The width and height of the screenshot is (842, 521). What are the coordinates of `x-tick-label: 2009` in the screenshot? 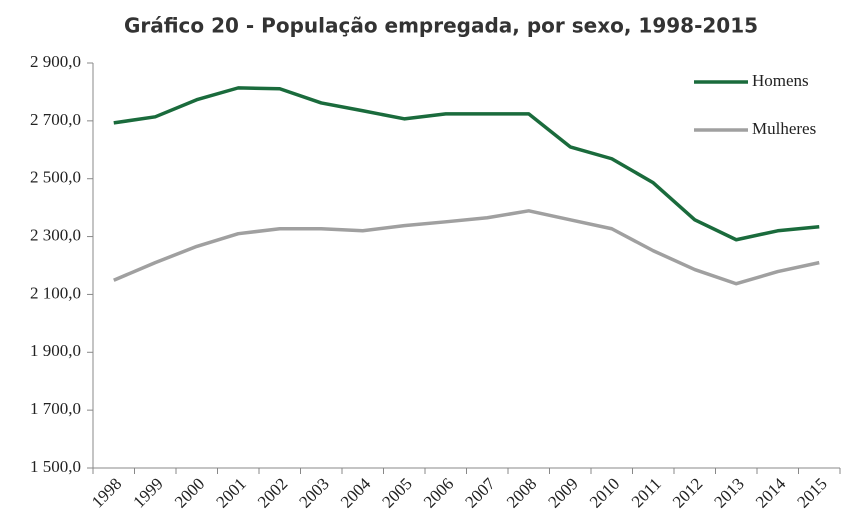 It's located at (562, 492).